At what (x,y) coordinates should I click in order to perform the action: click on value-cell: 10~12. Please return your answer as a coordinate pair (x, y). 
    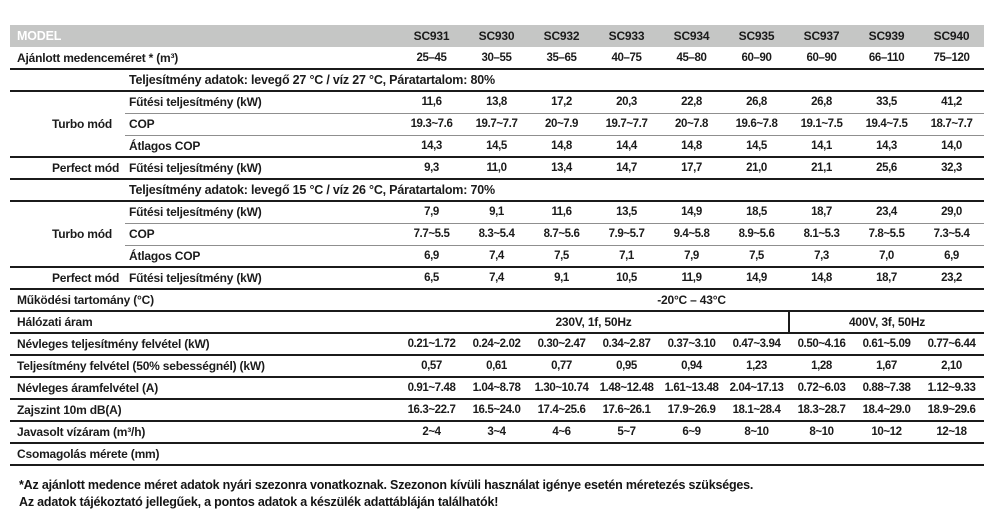
    Looking at the image, I should click on (887, 431).